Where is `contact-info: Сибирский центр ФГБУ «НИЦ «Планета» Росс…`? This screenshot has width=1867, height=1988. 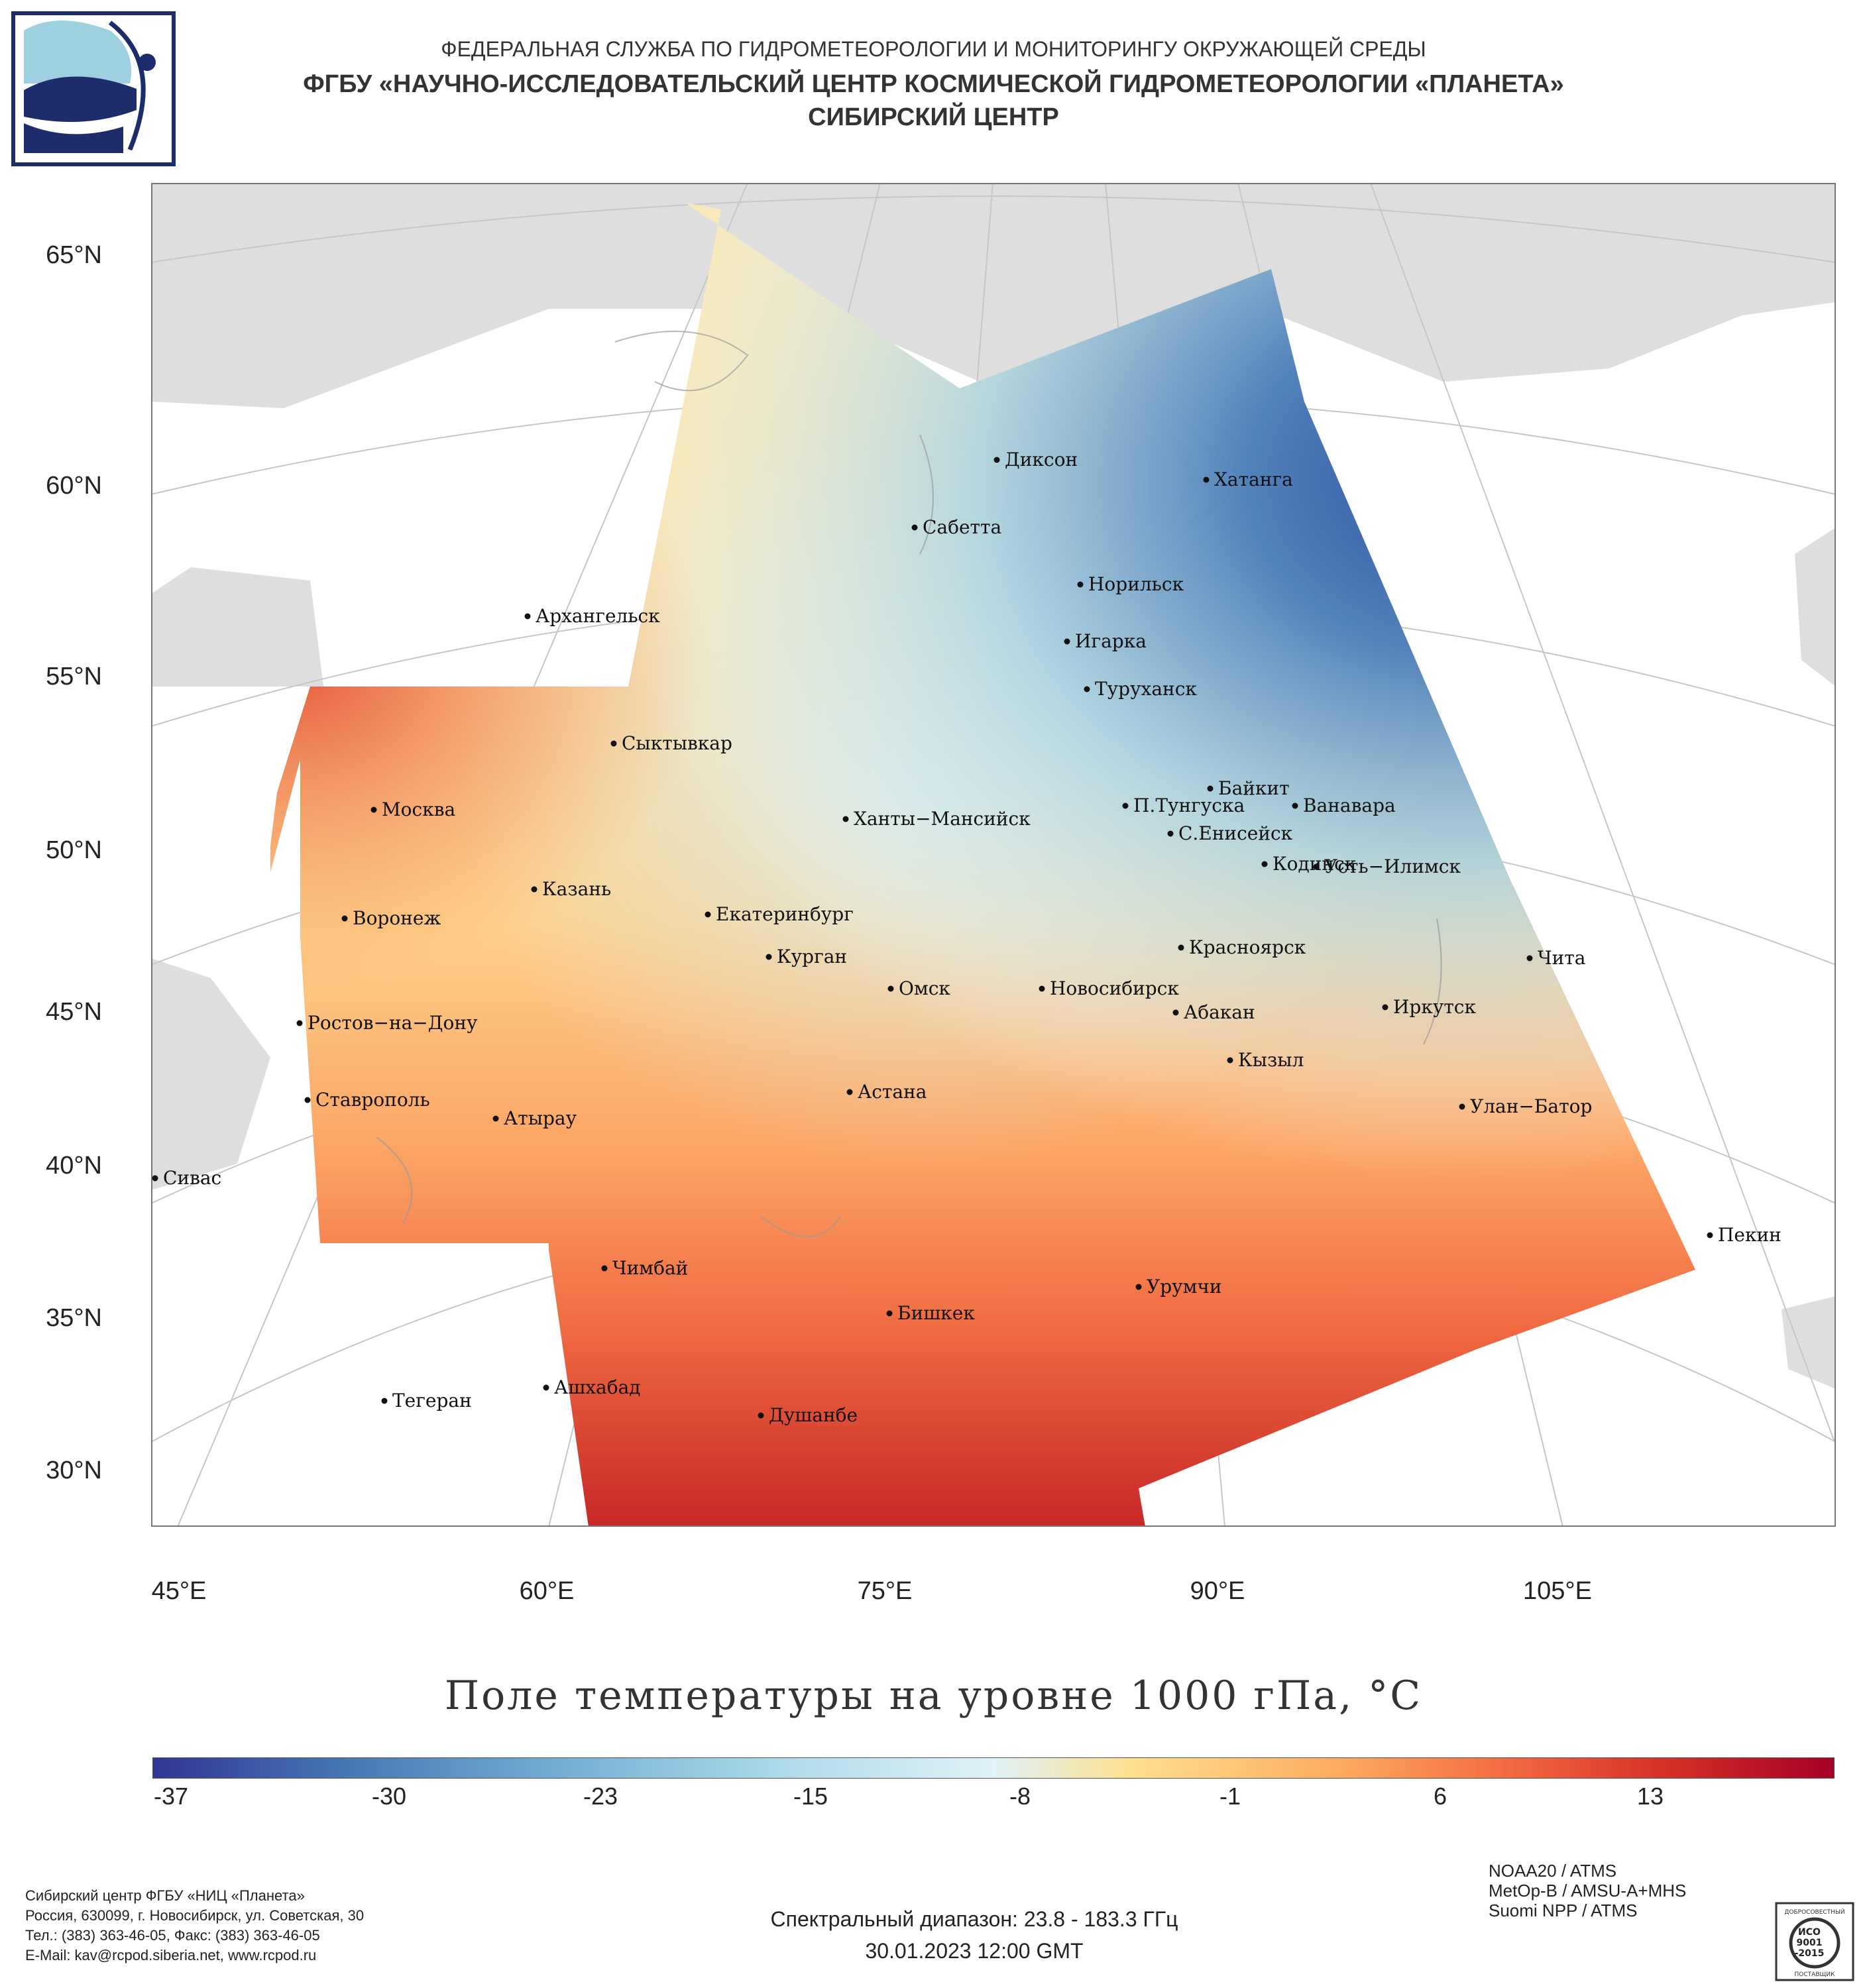 contact-info: Сибирский центр ФГБУ «НИЦ «Планета» Росс… is located at coordinates (194, 1925).